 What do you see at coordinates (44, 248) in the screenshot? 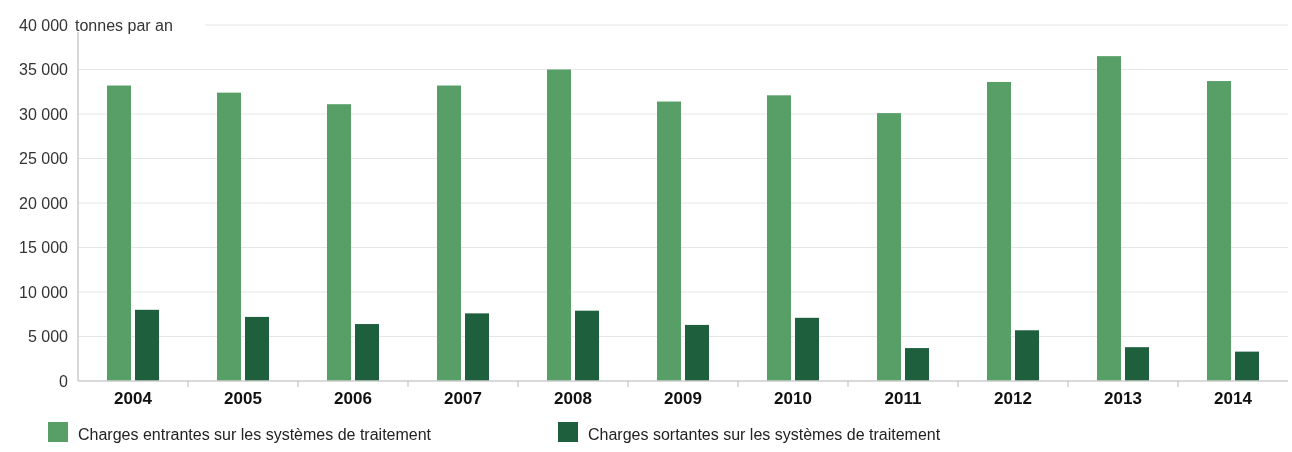
I see `y-tick-label: 15 000` at bounding box center [44, 248].